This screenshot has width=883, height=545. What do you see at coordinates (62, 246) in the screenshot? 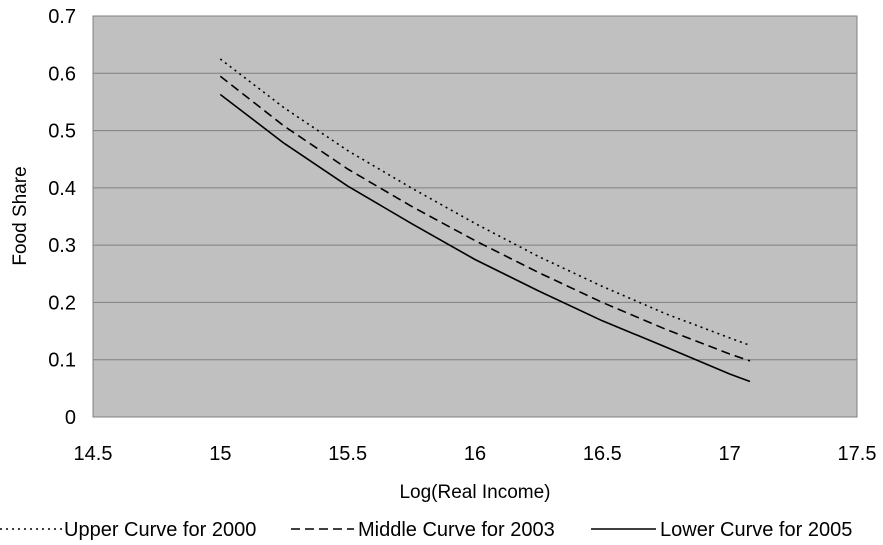
I see `y-tick-label: 0.3` at bounding box center [62, 246].